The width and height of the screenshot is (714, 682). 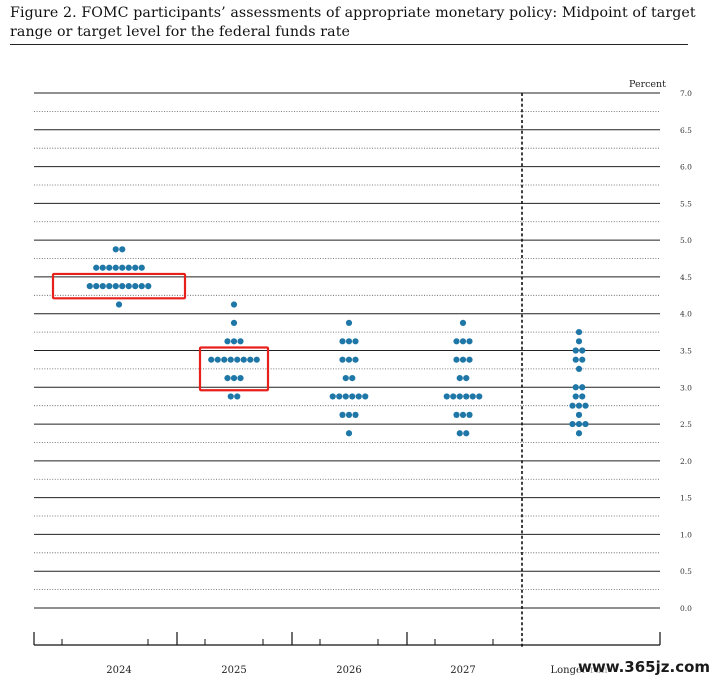 What do you see at coordinates (686, 130) in the screenshot?
I see `y-tick-label: 6.5` at bounding box center [686, 130].